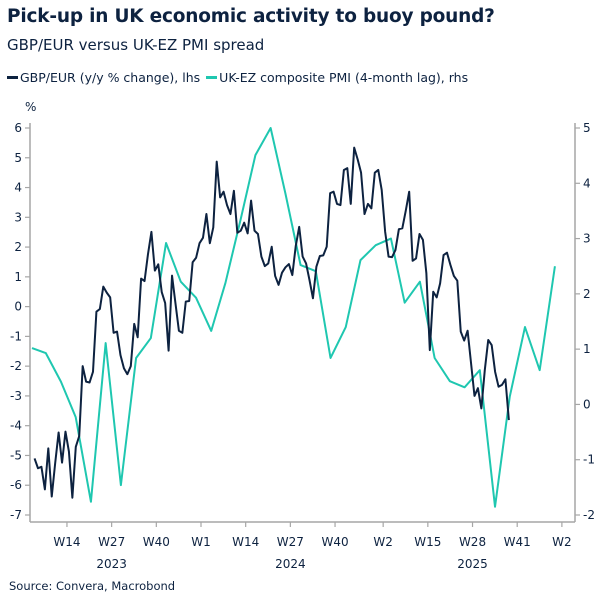 The image size is (606, 607). What do you see at coordinates (16, 455) in the screenshot?
I see `left-tick-label: -5` at bounding box center [16, 455].